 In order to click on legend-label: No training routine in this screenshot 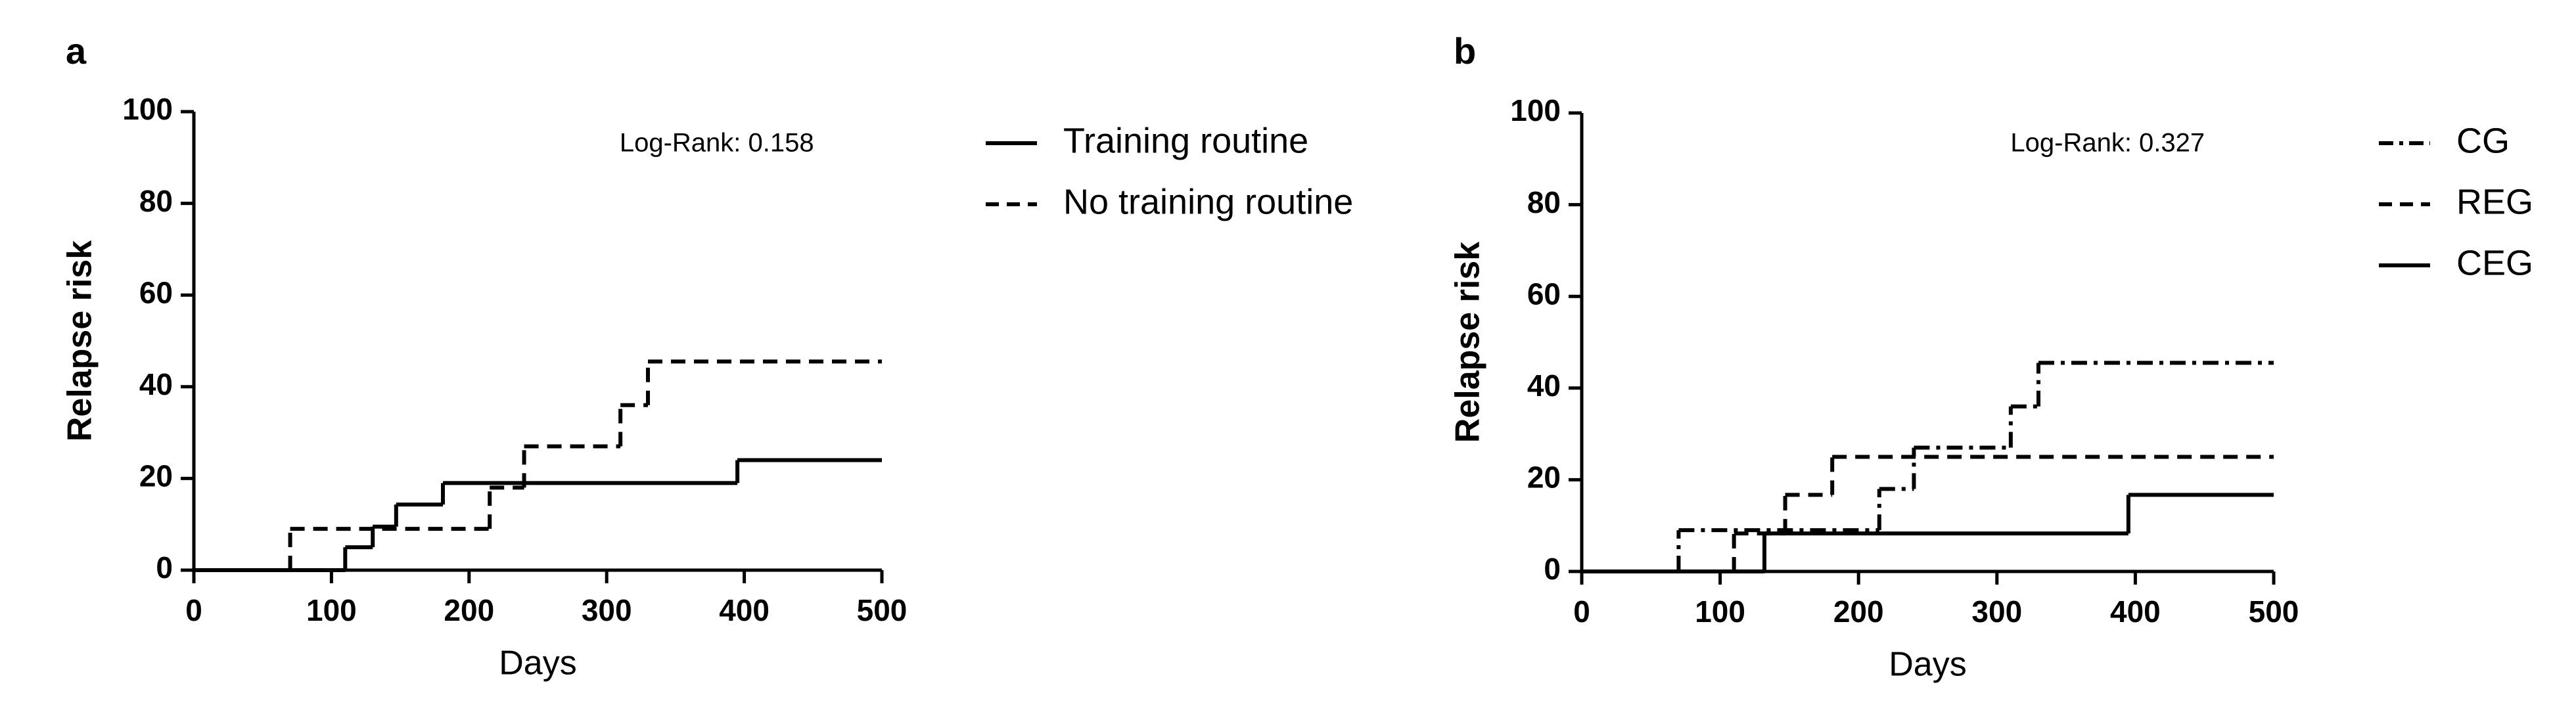, I will do `click(1208, 201)`.